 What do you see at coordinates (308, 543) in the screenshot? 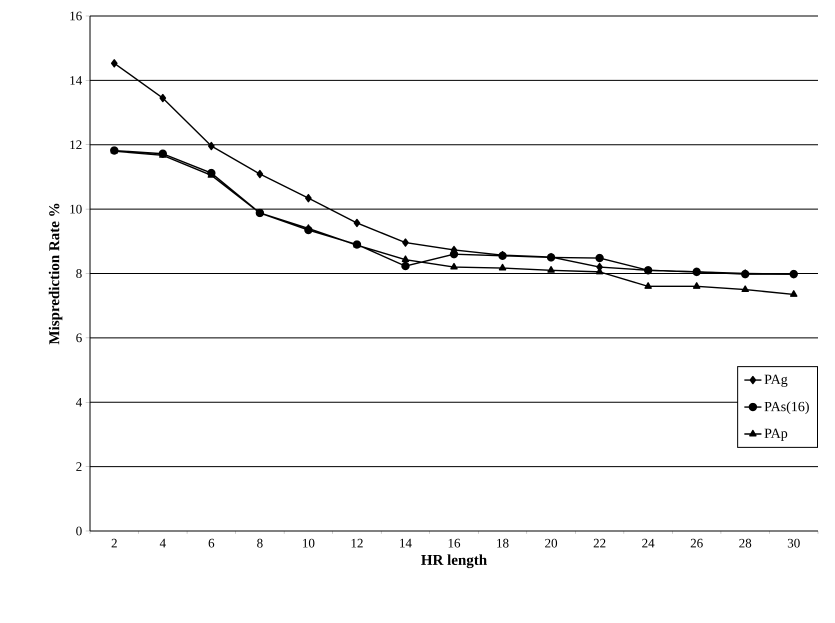
I see `x-tick-label: 10` at bounding box center [308, 543].